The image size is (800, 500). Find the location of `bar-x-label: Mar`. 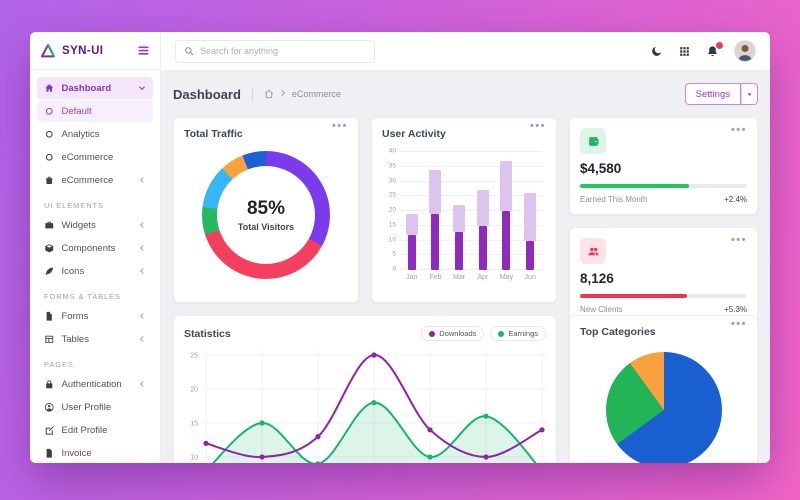

bar-x-label: Mar is located at coordinates (459, 277).